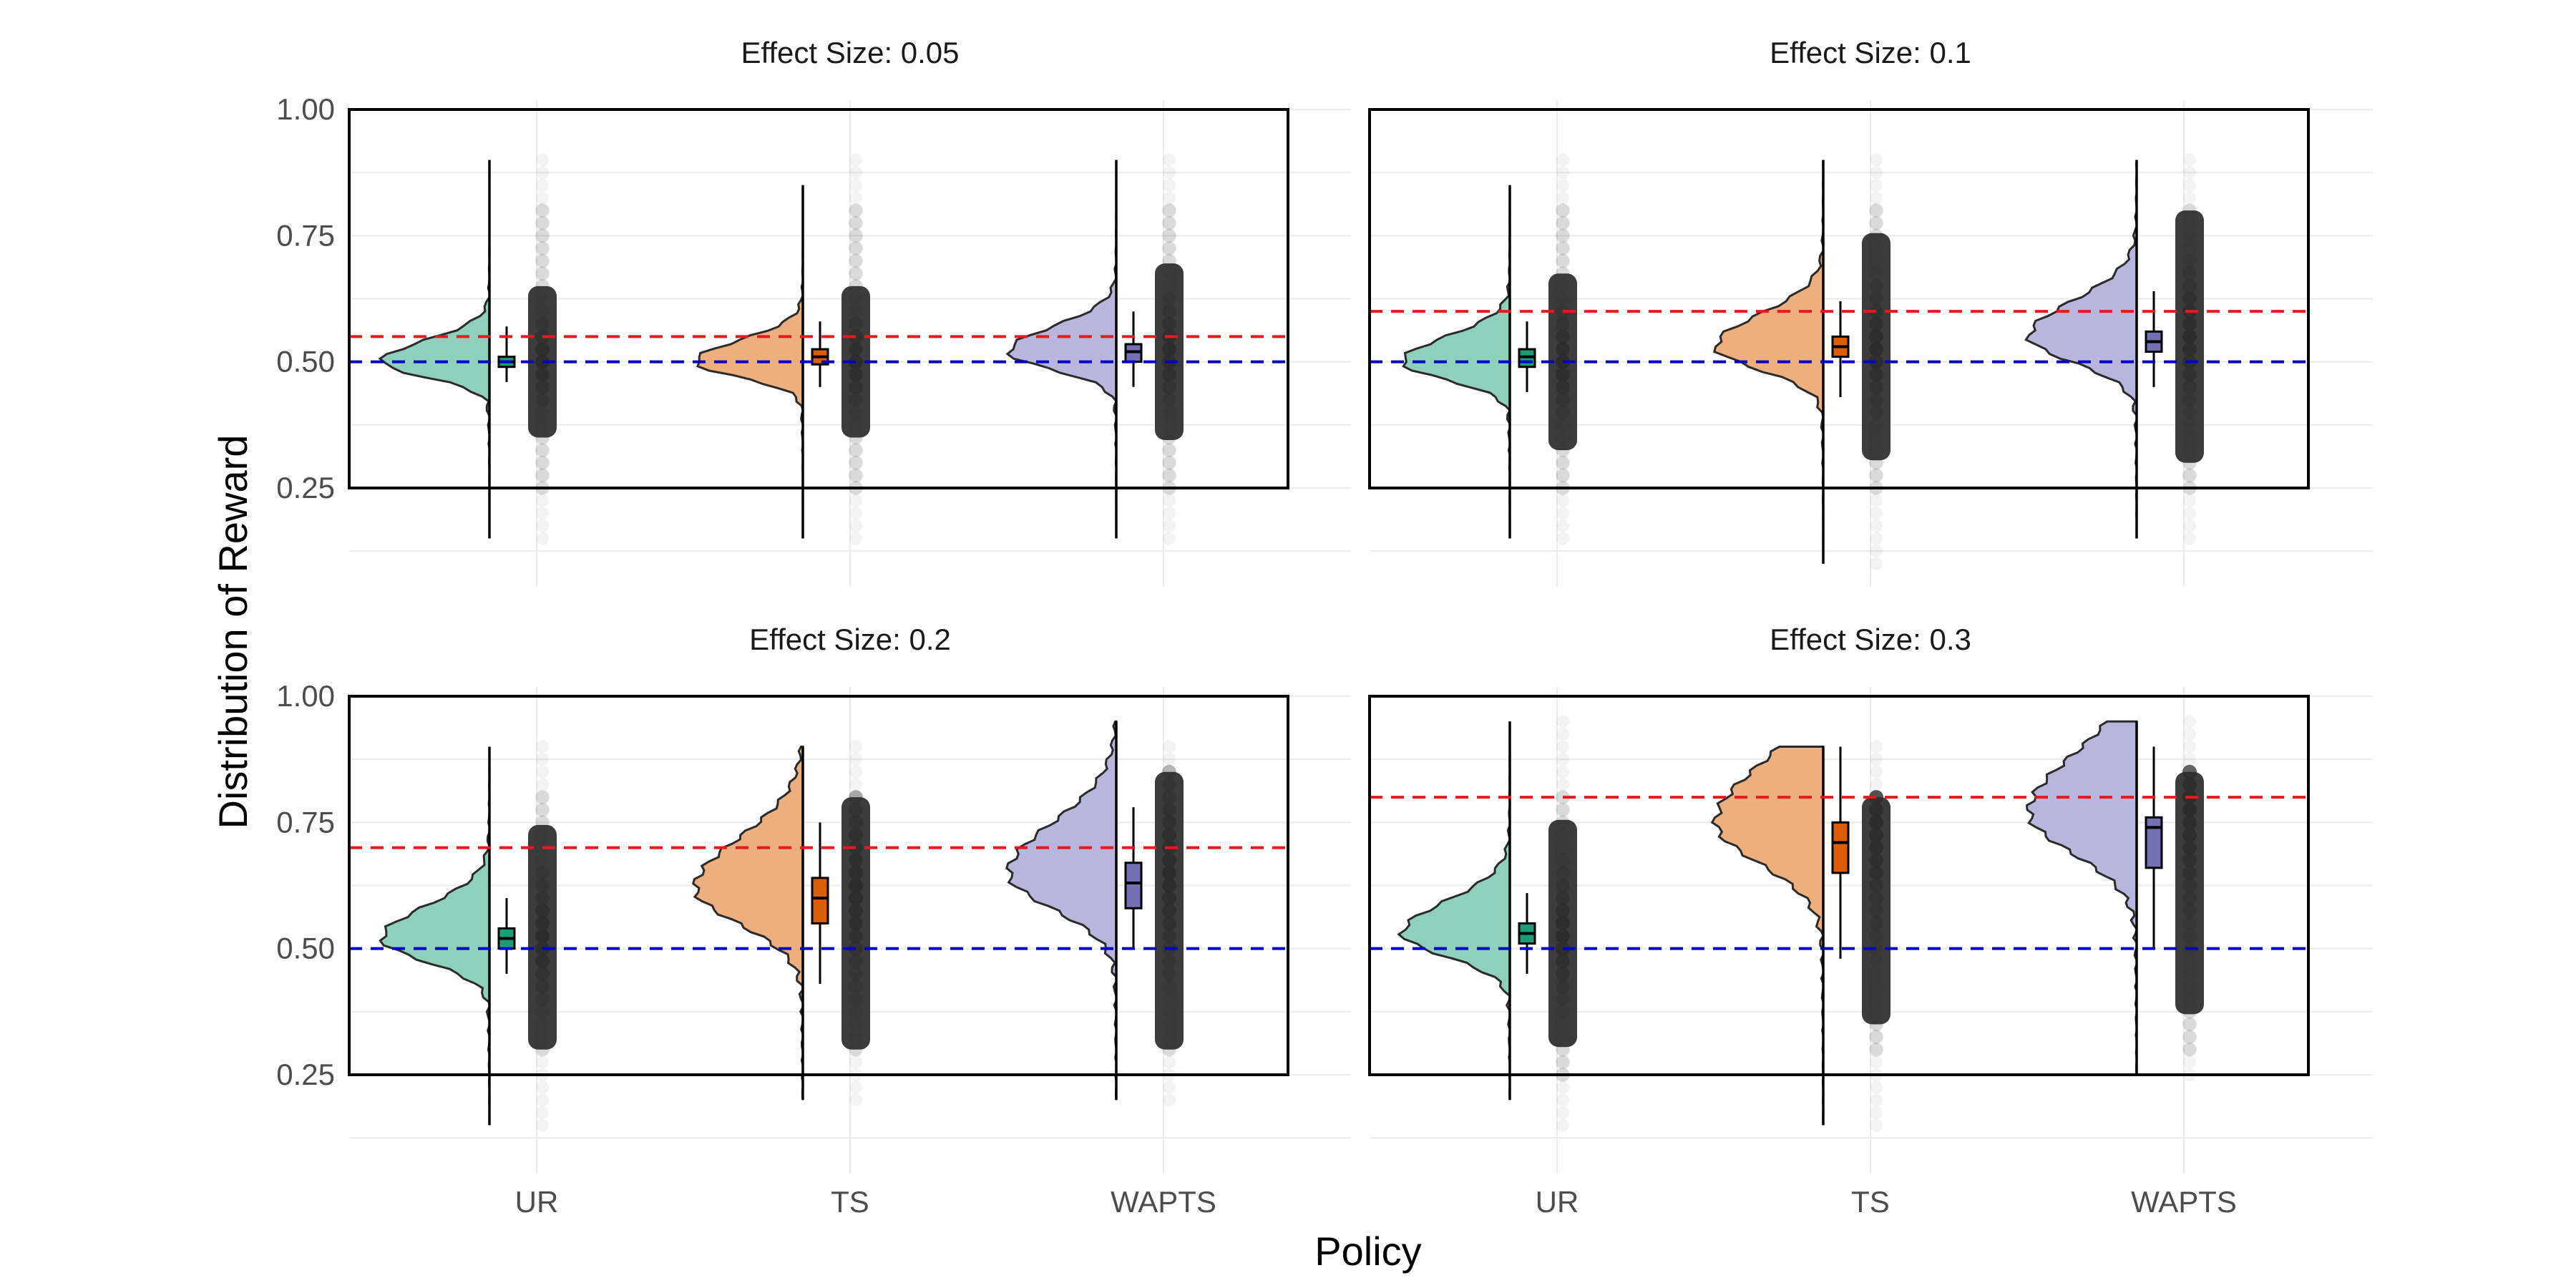 This screenshot has height=1288, width=2576. I want to click on panel-title: Effect Size: 0.3, so click(1870, 639).